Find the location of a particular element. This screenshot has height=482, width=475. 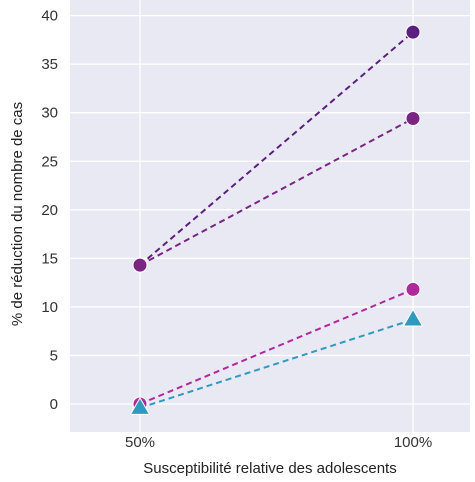

y-tick-labels: 0 5 10 15 20 25 30 35 40 is located at coordinates (49, 210).